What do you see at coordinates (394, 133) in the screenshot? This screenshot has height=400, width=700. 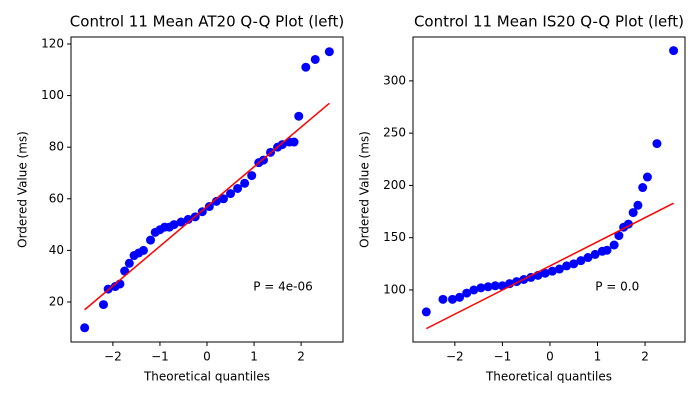 I see `y-tick-label: 250` at bounding box center [394, 133].